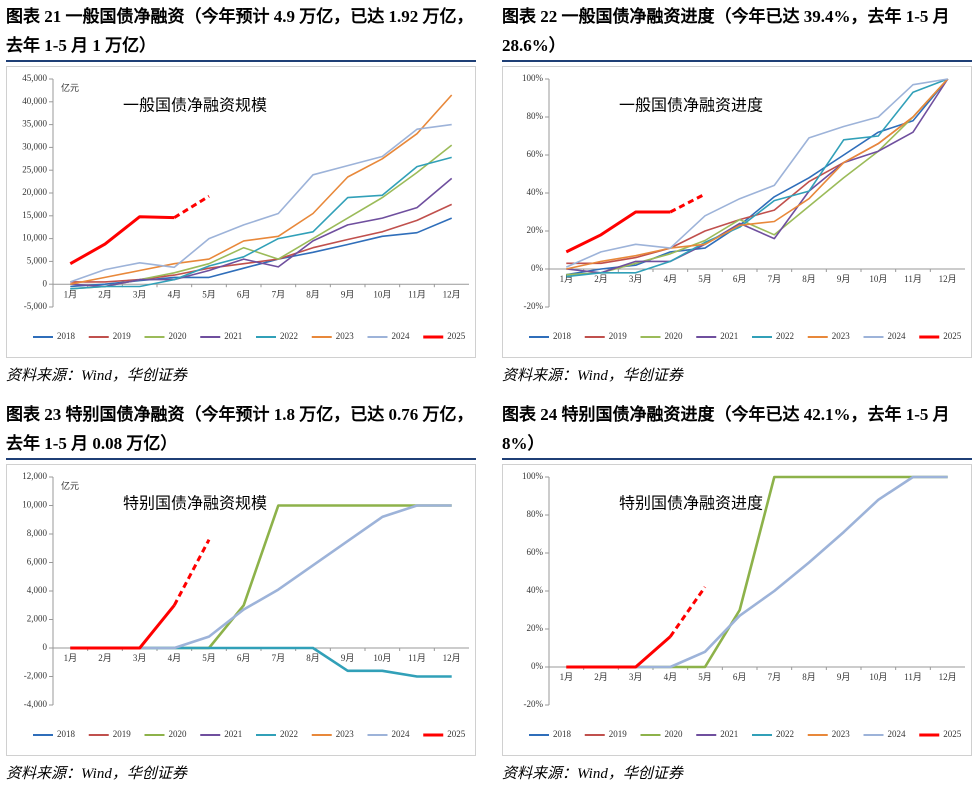  Describe the element at coordinates (36, 306) in the screenshot. I see `y-tick-label: -5,000` at that location.